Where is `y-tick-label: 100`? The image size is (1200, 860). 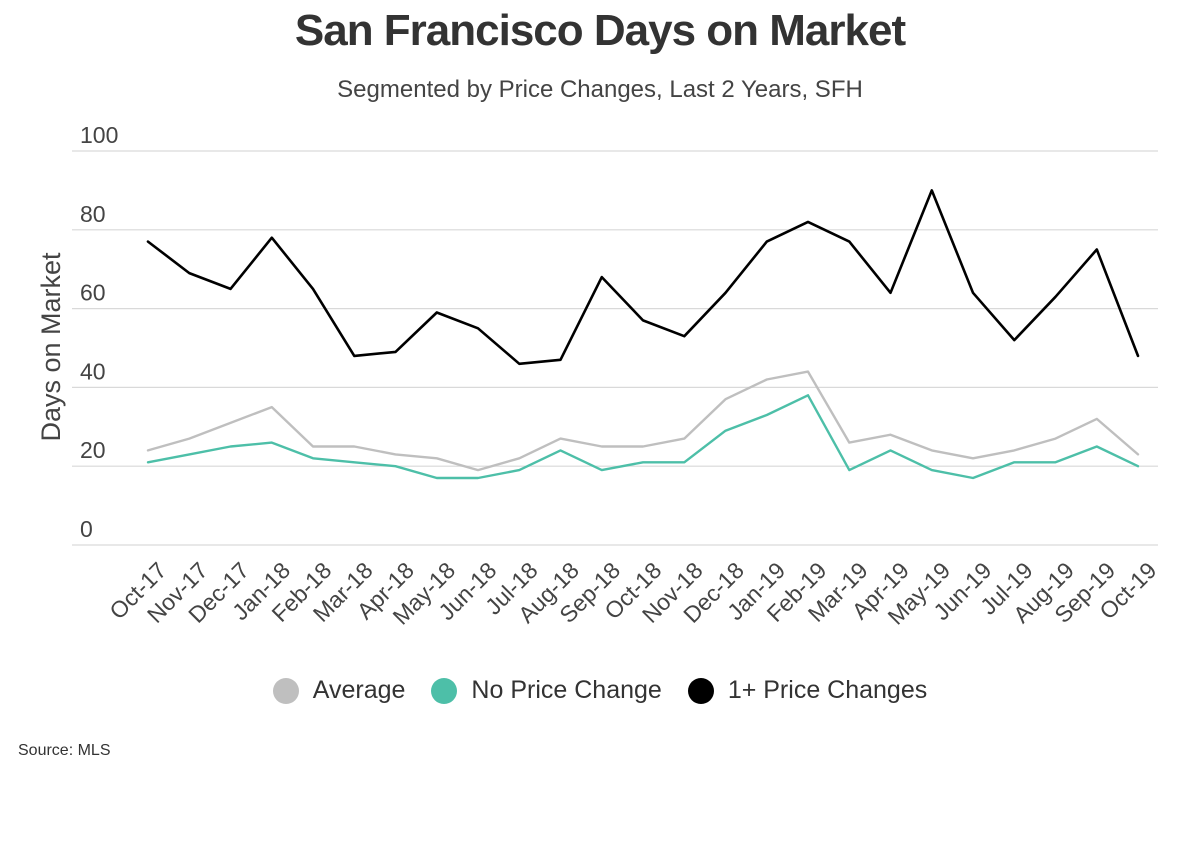 y-tick-label: 100 is located at coordinates (99, 135).